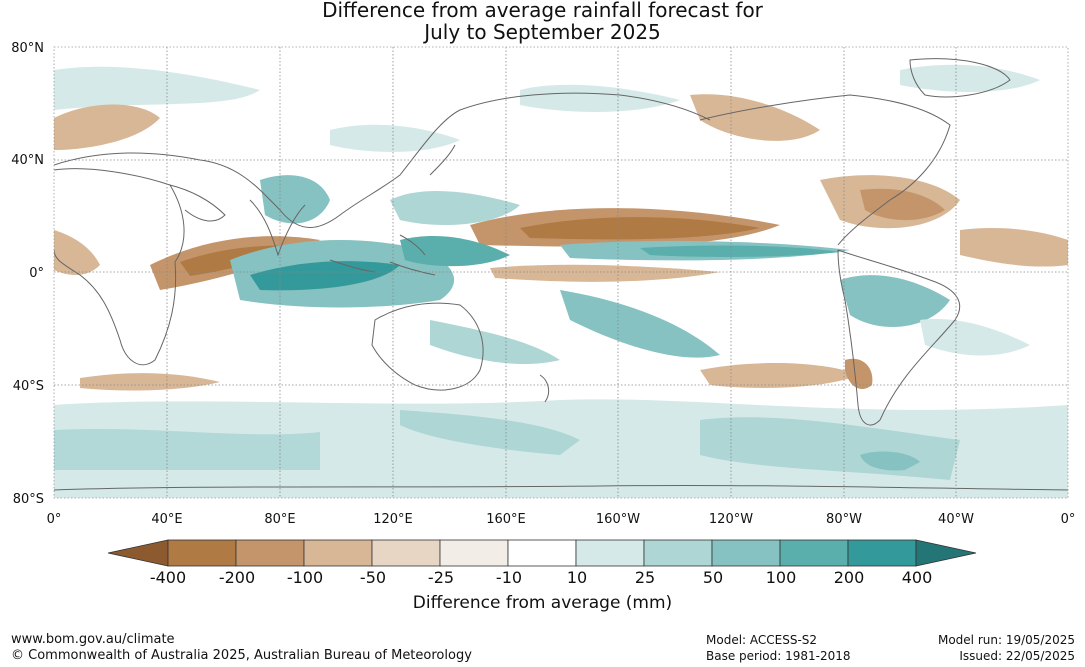 This screenshot has width=1085, height=667. I want to click on lon-label-40e: 40°E, so click(166, 519).